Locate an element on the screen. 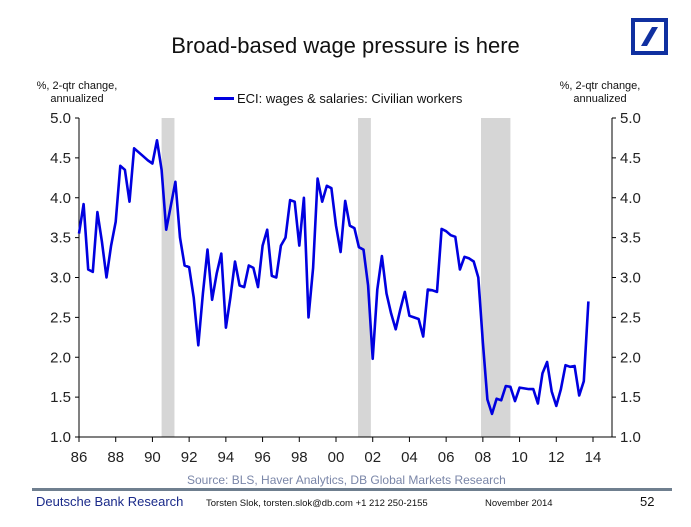  y-tick-label-right: 2.0 is located at coordinates (630, 357).